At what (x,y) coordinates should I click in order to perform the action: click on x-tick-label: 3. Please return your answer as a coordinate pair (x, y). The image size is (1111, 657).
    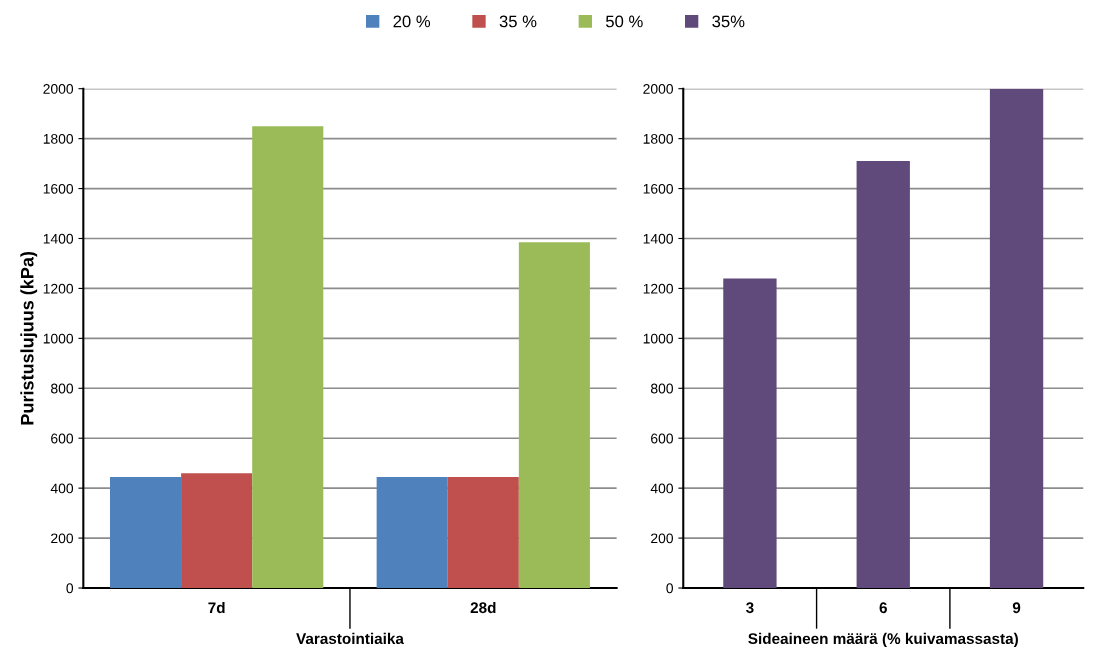
    Looking at the image, I should click on (750, 608).